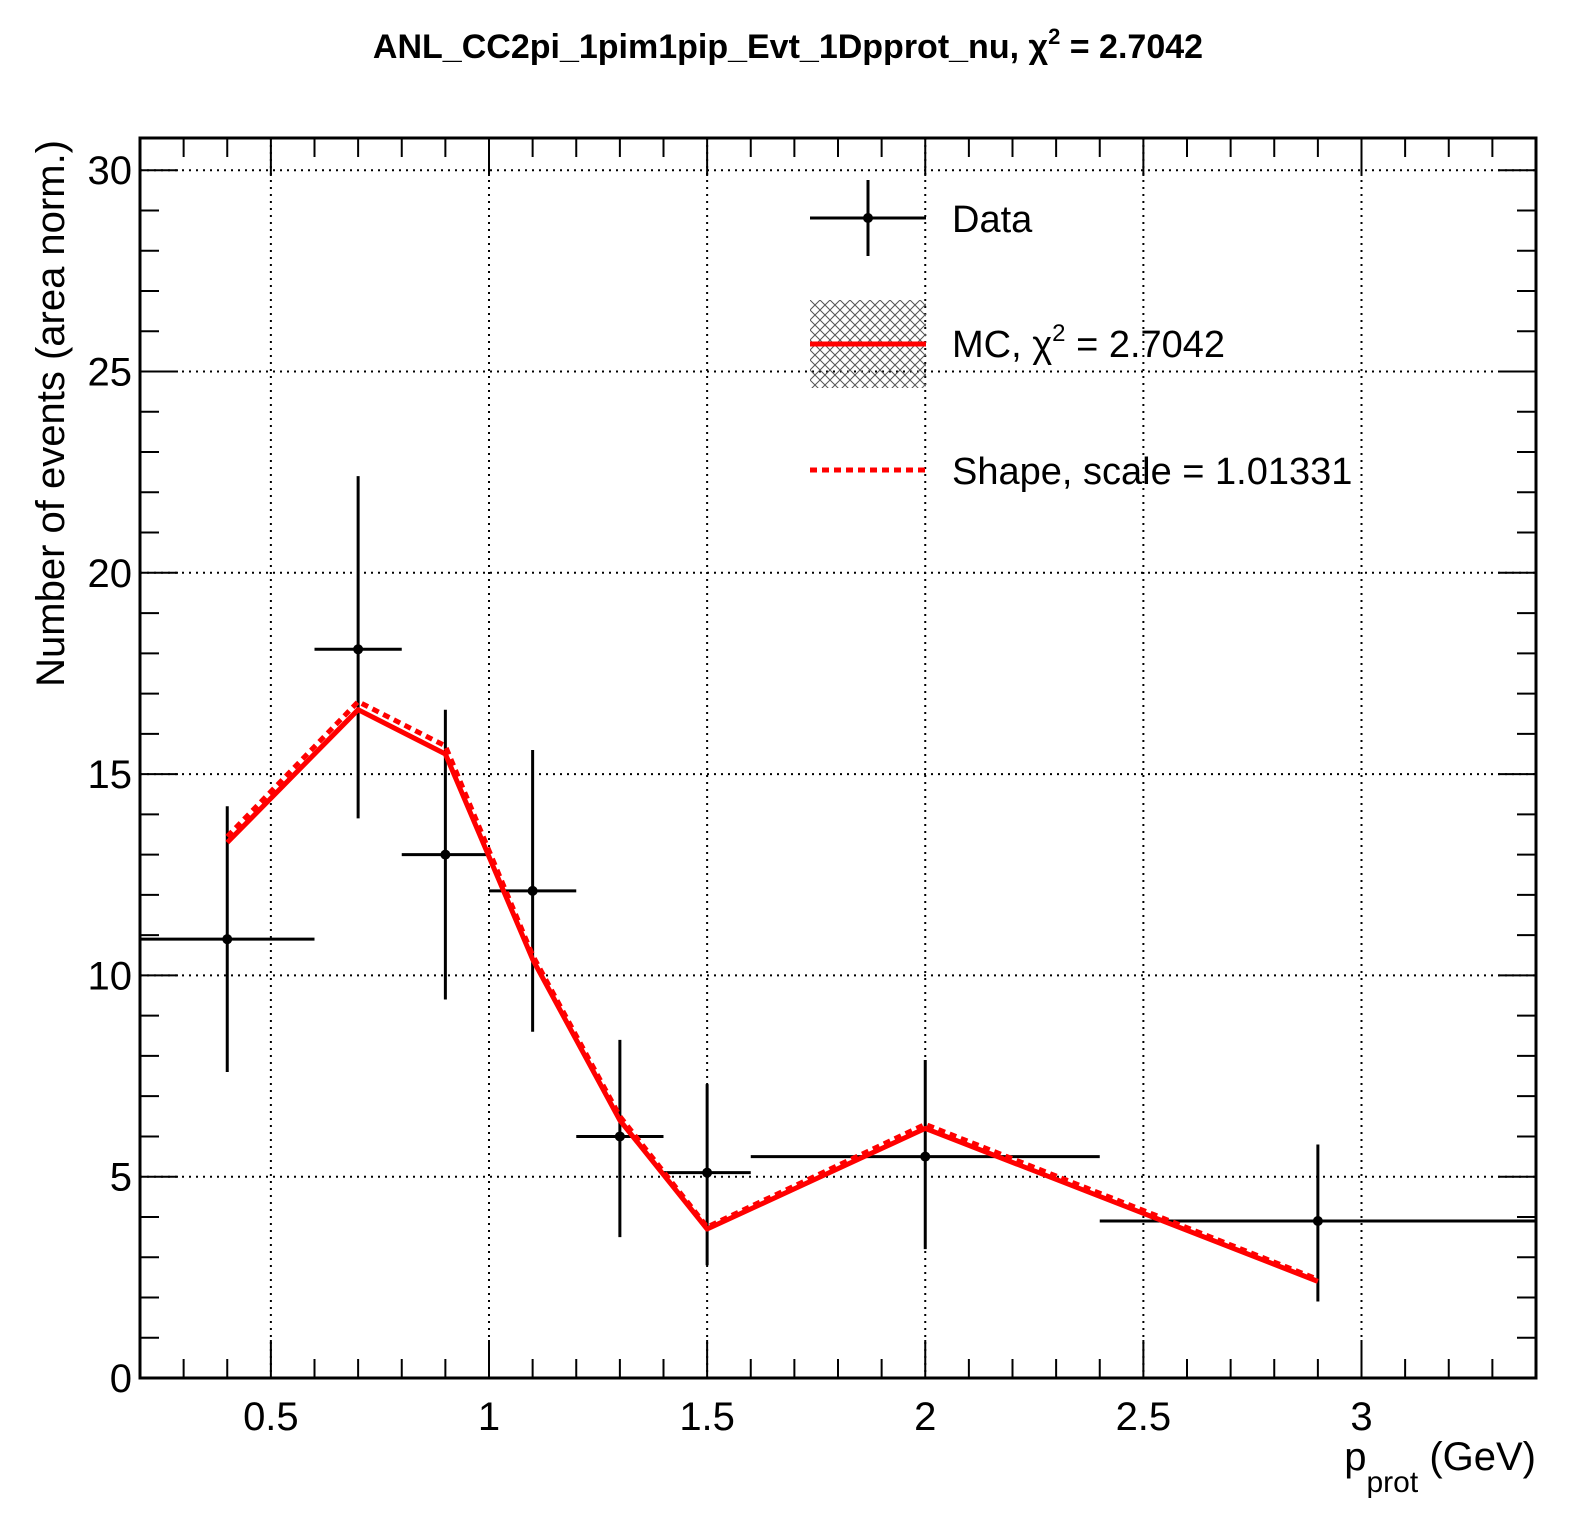 The image size is (1576, 1539). I want to click on x-tick-label: 0.5, so click(271, 1417).